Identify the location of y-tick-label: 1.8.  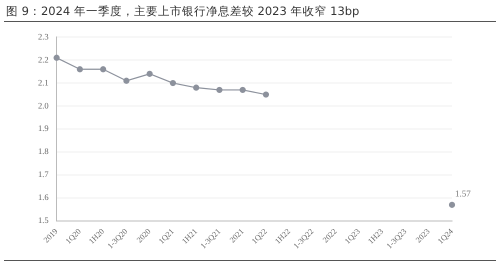
(43, 151).